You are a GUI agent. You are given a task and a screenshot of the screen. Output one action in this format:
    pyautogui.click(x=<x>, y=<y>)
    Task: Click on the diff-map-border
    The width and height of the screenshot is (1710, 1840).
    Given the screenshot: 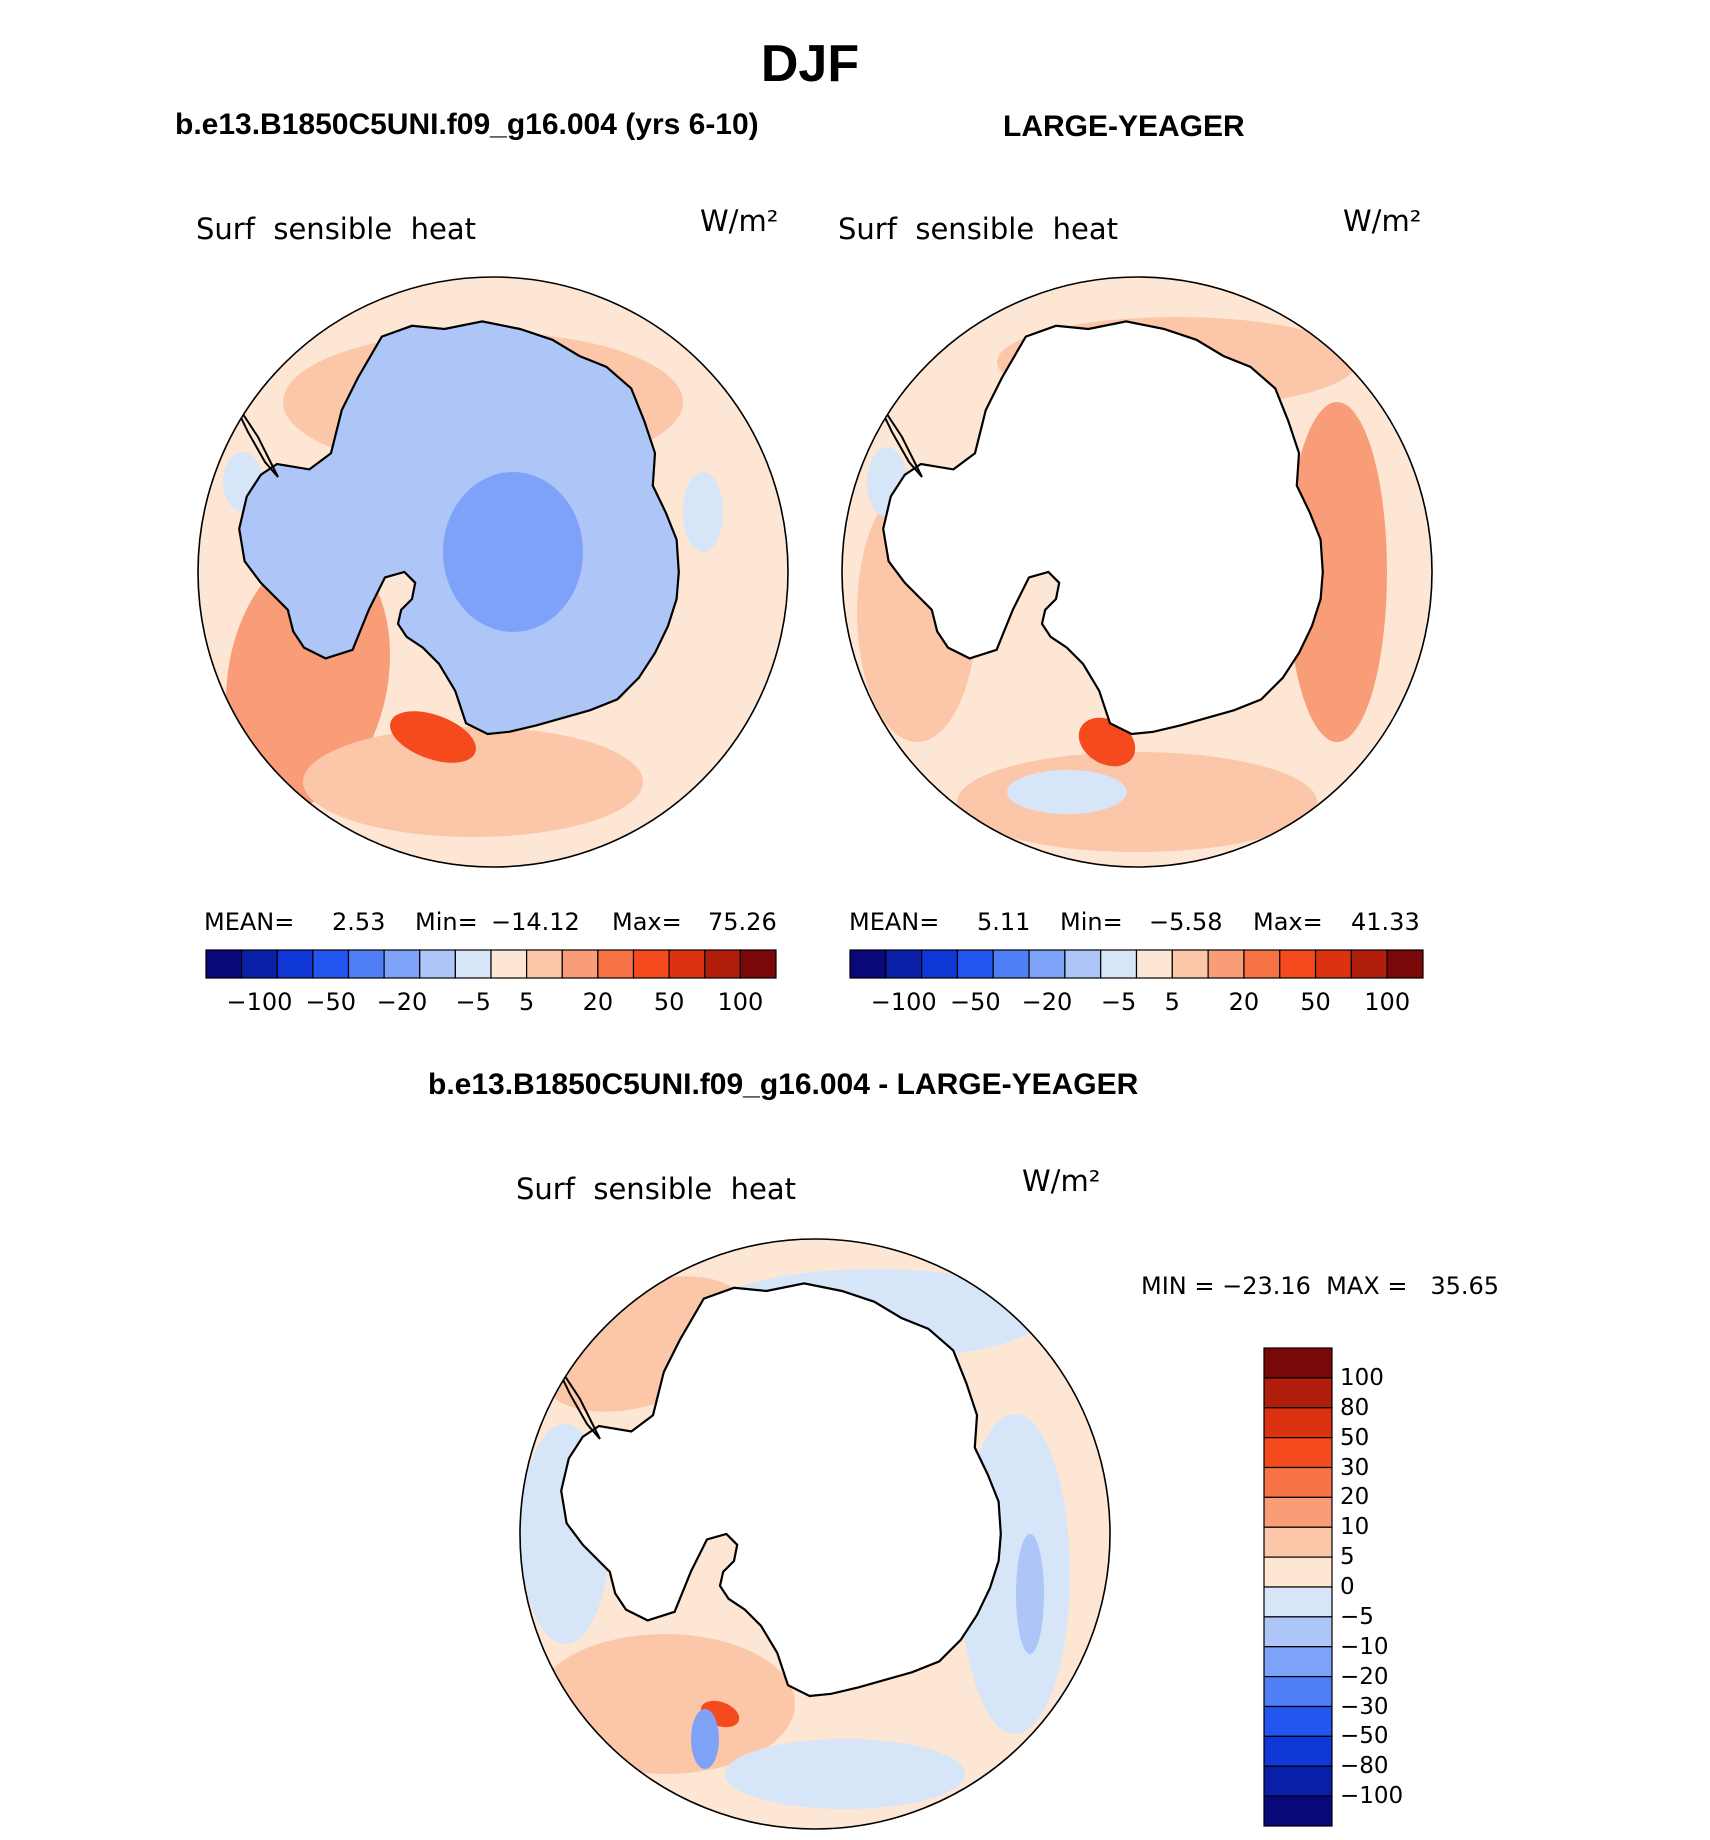 What is the action you would take?
    pyautogui.click(x=815, y=1534)
    